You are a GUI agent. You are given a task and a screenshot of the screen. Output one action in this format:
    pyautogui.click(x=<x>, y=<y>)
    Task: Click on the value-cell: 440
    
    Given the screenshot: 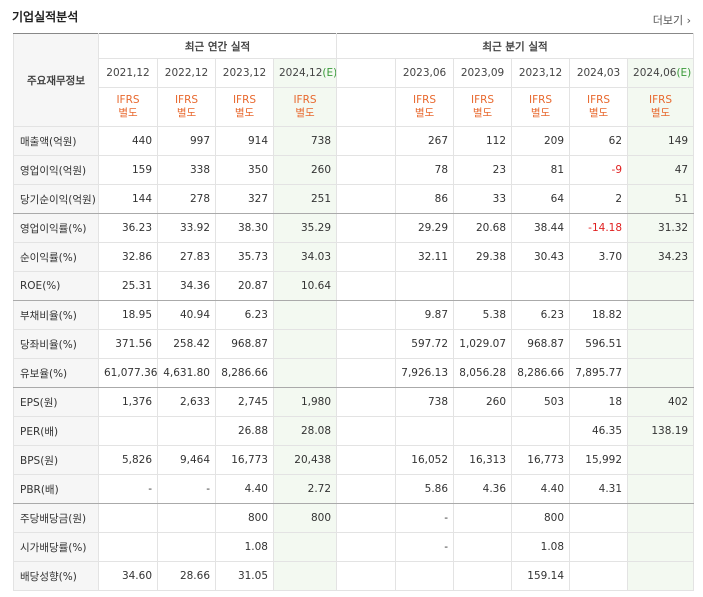 What is the action you would take?
    pyautogui.click(x=128, y=141)
    